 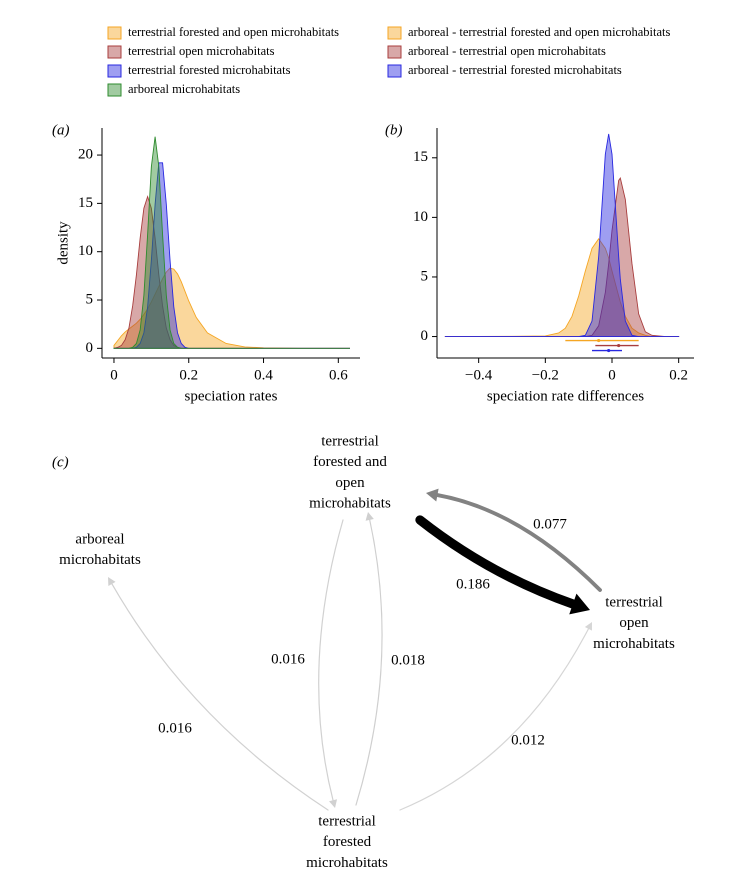 What do you see at coordinates (263, 375) in the screenshot?
I see `x-tick-label: 0.4` at bounding box center [263, 375].